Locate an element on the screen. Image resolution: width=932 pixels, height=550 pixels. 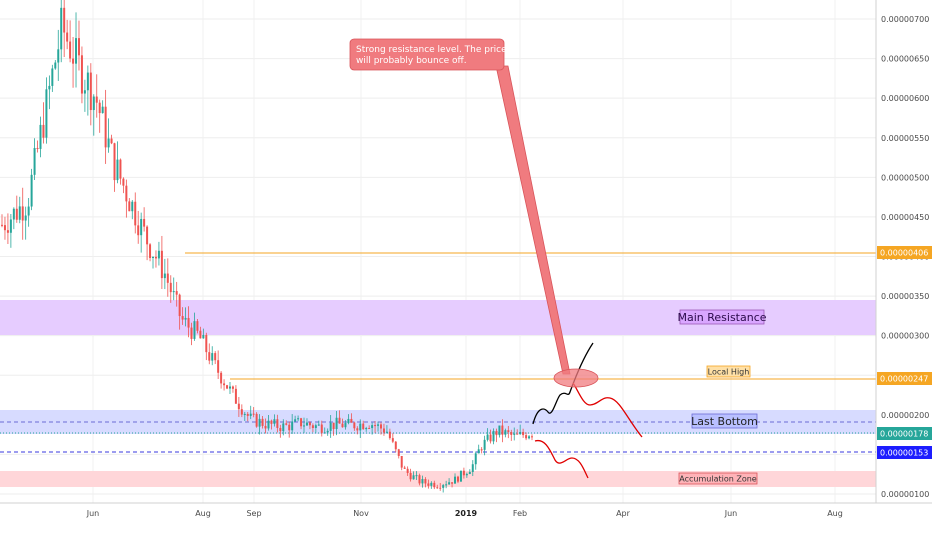
price-tick-label: 0.00000100 is located at coordinates (905, 494).